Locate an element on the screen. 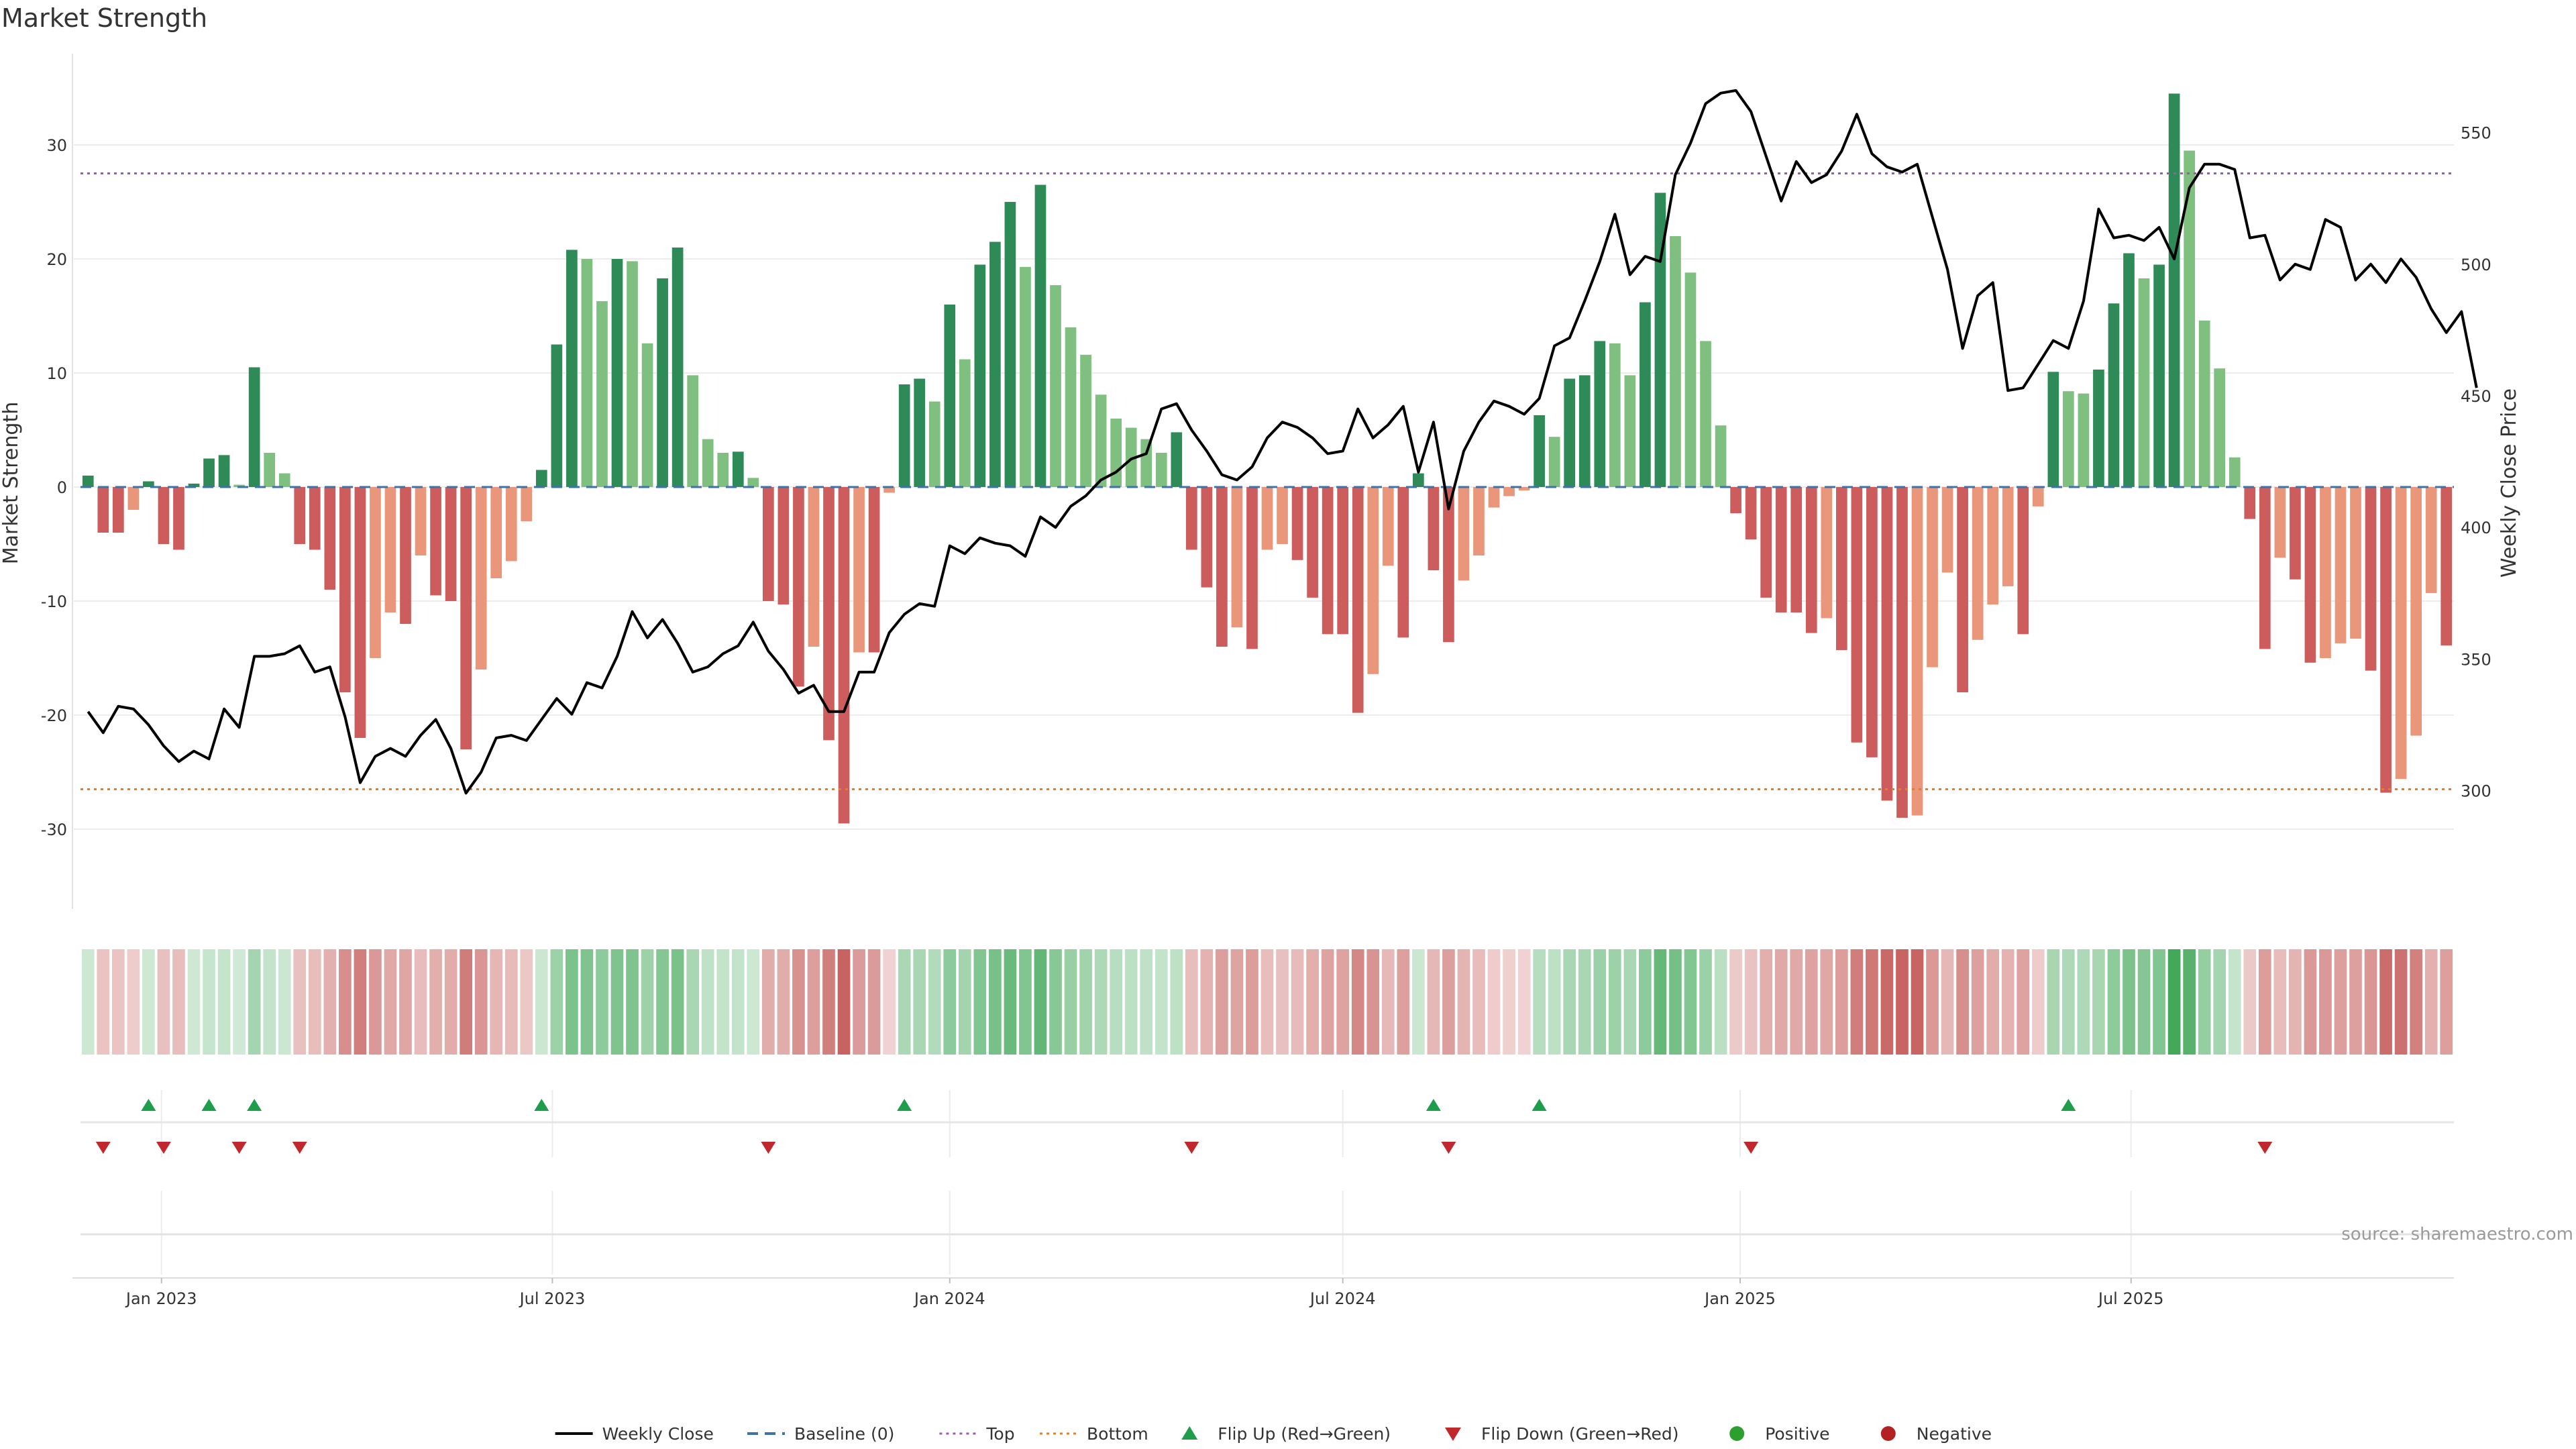  y2-axis-title: Weekly Close Price is located at coordinates (2509, 483).